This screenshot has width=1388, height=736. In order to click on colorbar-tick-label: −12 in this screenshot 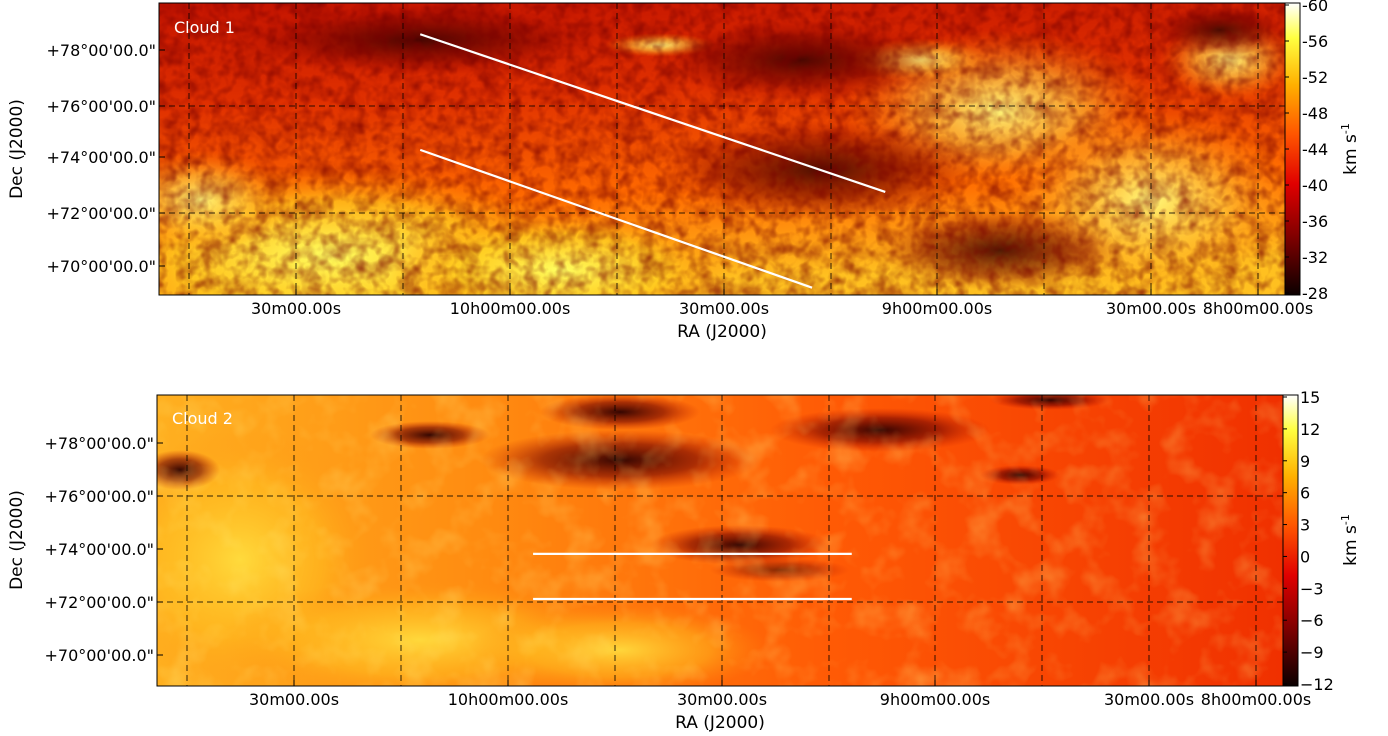, I will do `click(1317, 684)`.